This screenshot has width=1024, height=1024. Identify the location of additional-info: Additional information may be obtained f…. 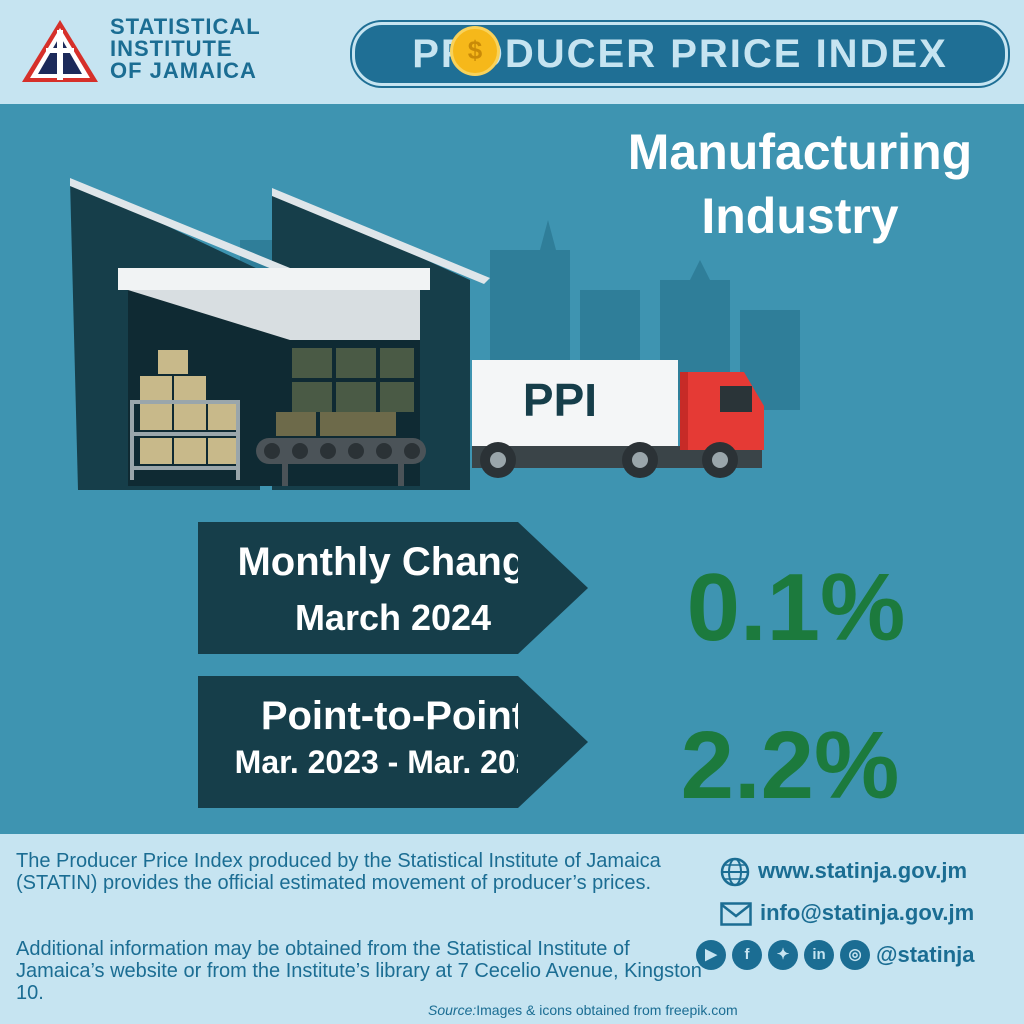
(359, 971).